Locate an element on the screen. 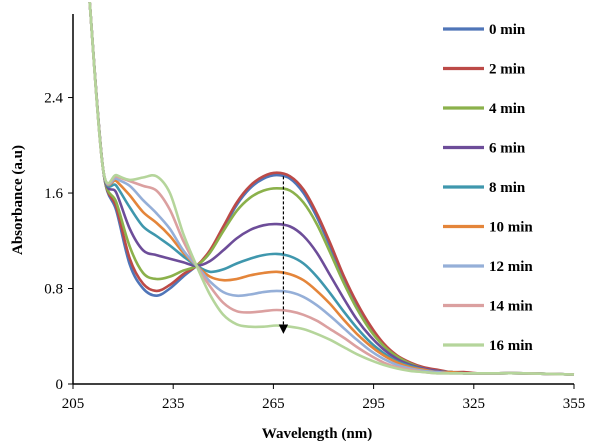 This screenshot has height=441, width=590. legend-label-4: 8 min is located at coordinates (507, 188).